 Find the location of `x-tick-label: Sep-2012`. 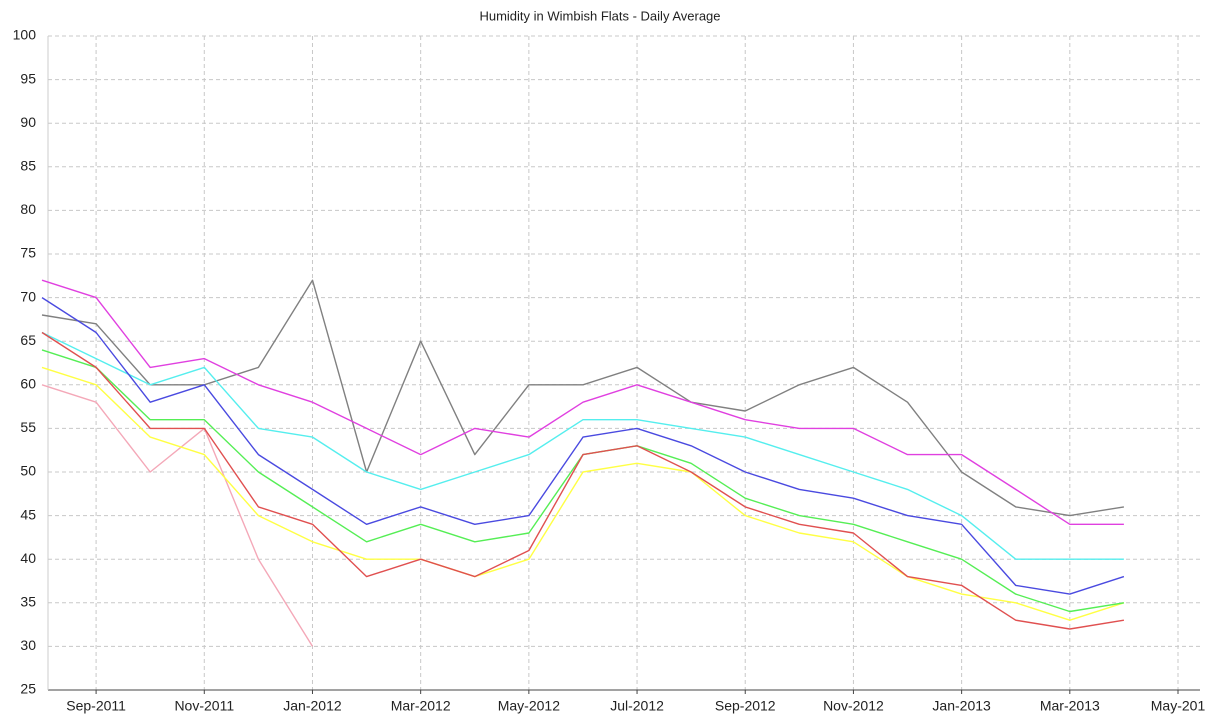

x-tick-label: Sep-2012 is located at coordinates (745, 706).